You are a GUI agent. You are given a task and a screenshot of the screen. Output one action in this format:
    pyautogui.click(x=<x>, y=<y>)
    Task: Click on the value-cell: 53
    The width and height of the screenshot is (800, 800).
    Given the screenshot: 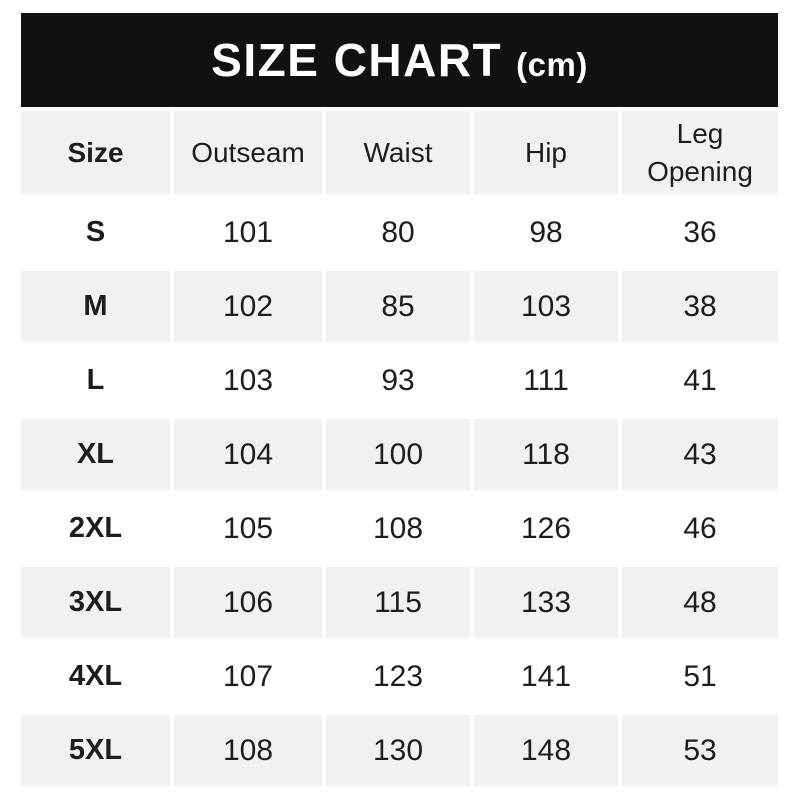 What is the action you would take?
    pyautogui.click(x=700, y=750)
    